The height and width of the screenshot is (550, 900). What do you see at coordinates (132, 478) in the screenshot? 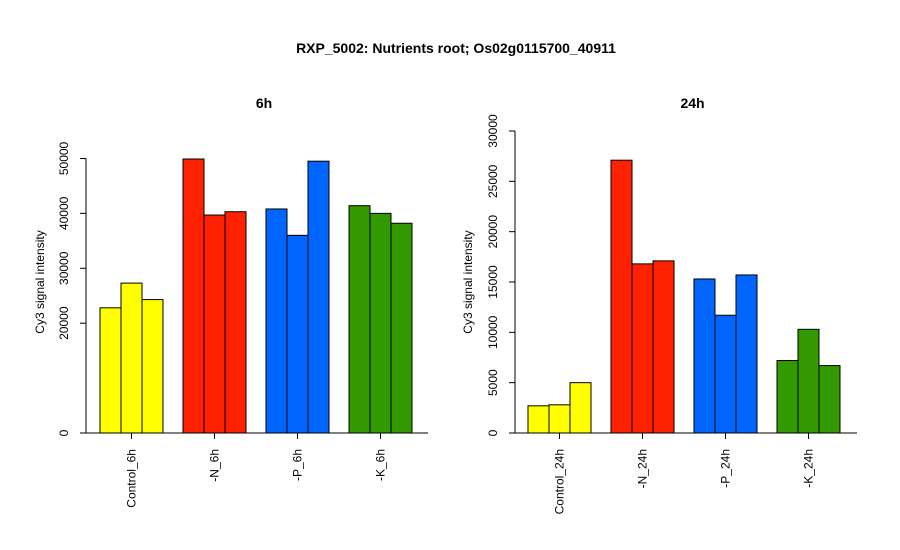
I see `x-tick-label: Control_6h` at bounding box center [132, 478].